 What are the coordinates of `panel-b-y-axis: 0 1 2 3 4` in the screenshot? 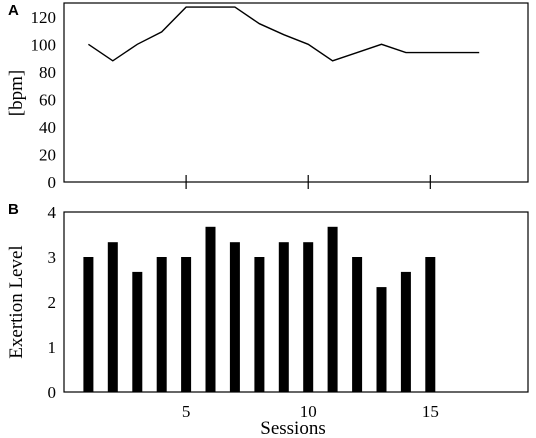 It's located at (52, 302).